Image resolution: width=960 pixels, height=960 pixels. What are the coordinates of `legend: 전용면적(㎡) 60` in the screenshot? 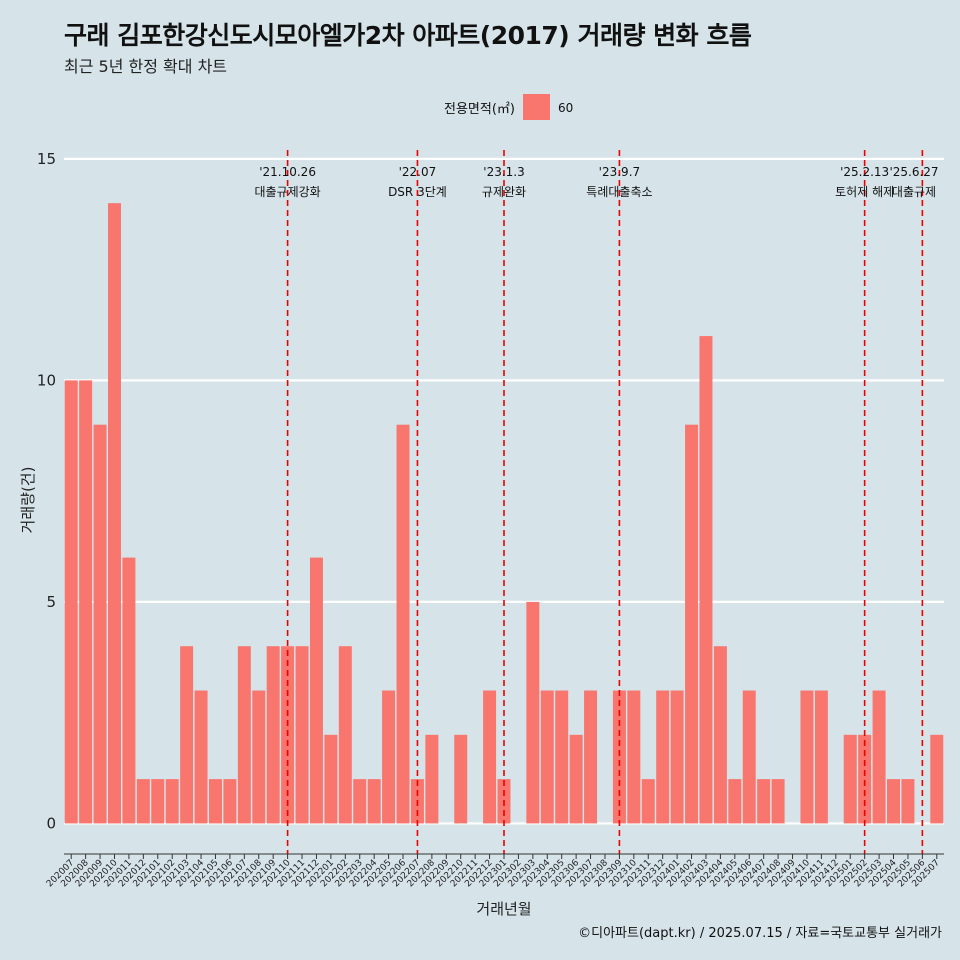 It's located at (508, 107).